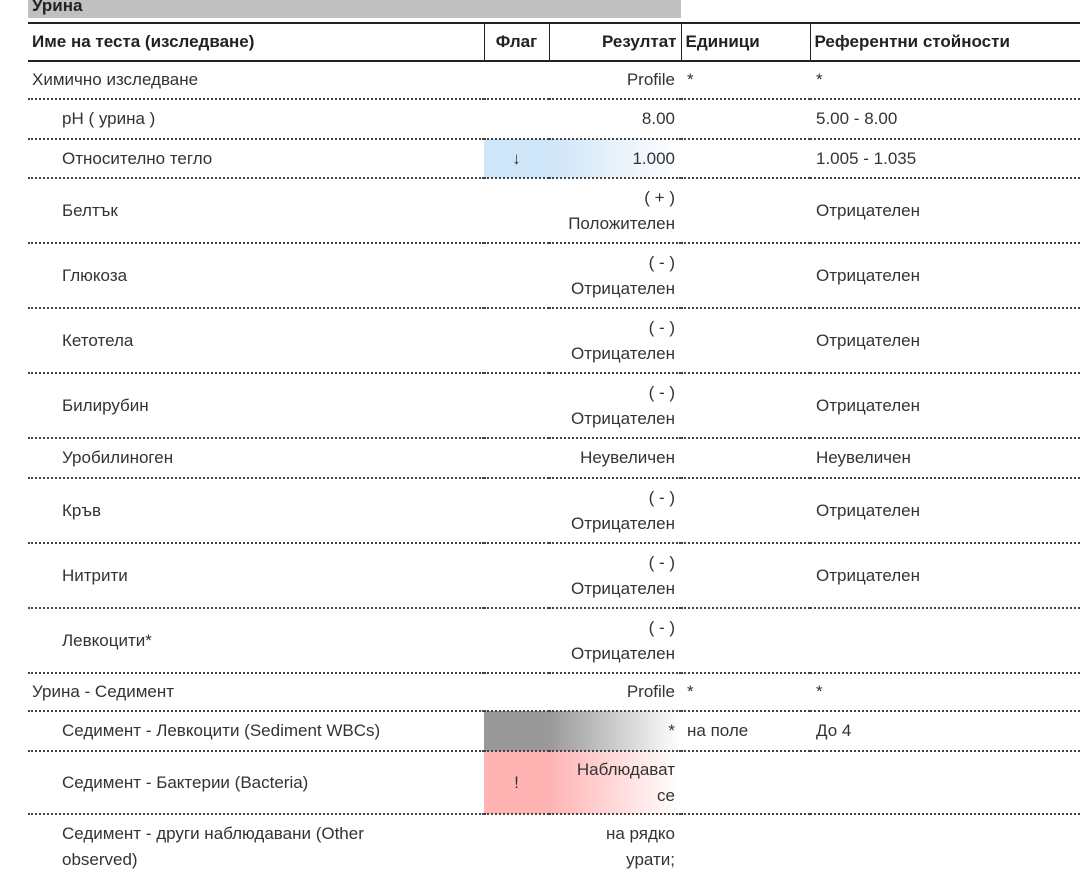 The width and height of the screenshot is (1080, 879). Describe the element at coordinates (615, 119) in the screenshot. I see `result-value: 8.00` at that location.